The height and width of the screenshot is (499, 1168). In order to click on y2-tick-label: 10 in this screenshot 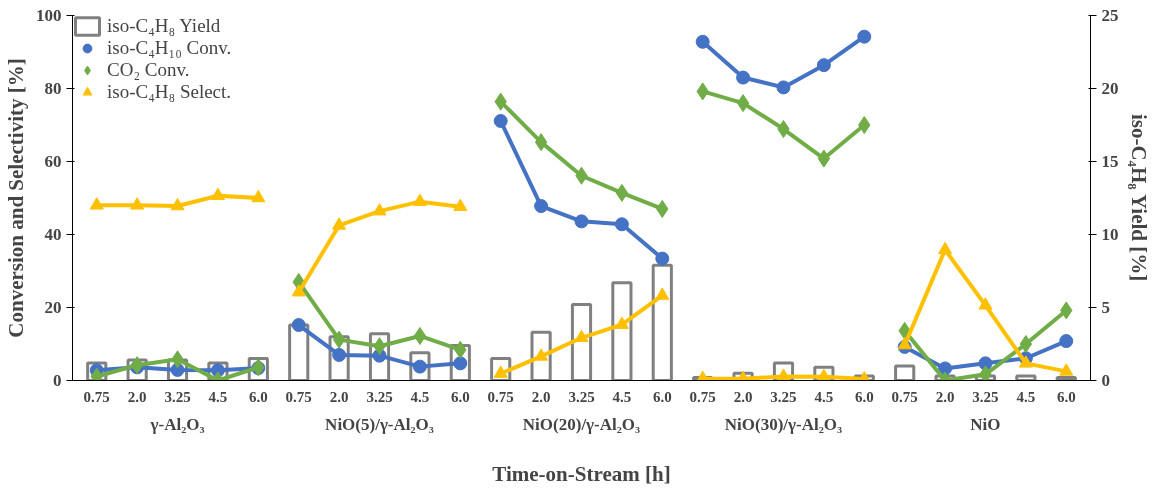, I will do `click(1110, 234)`.